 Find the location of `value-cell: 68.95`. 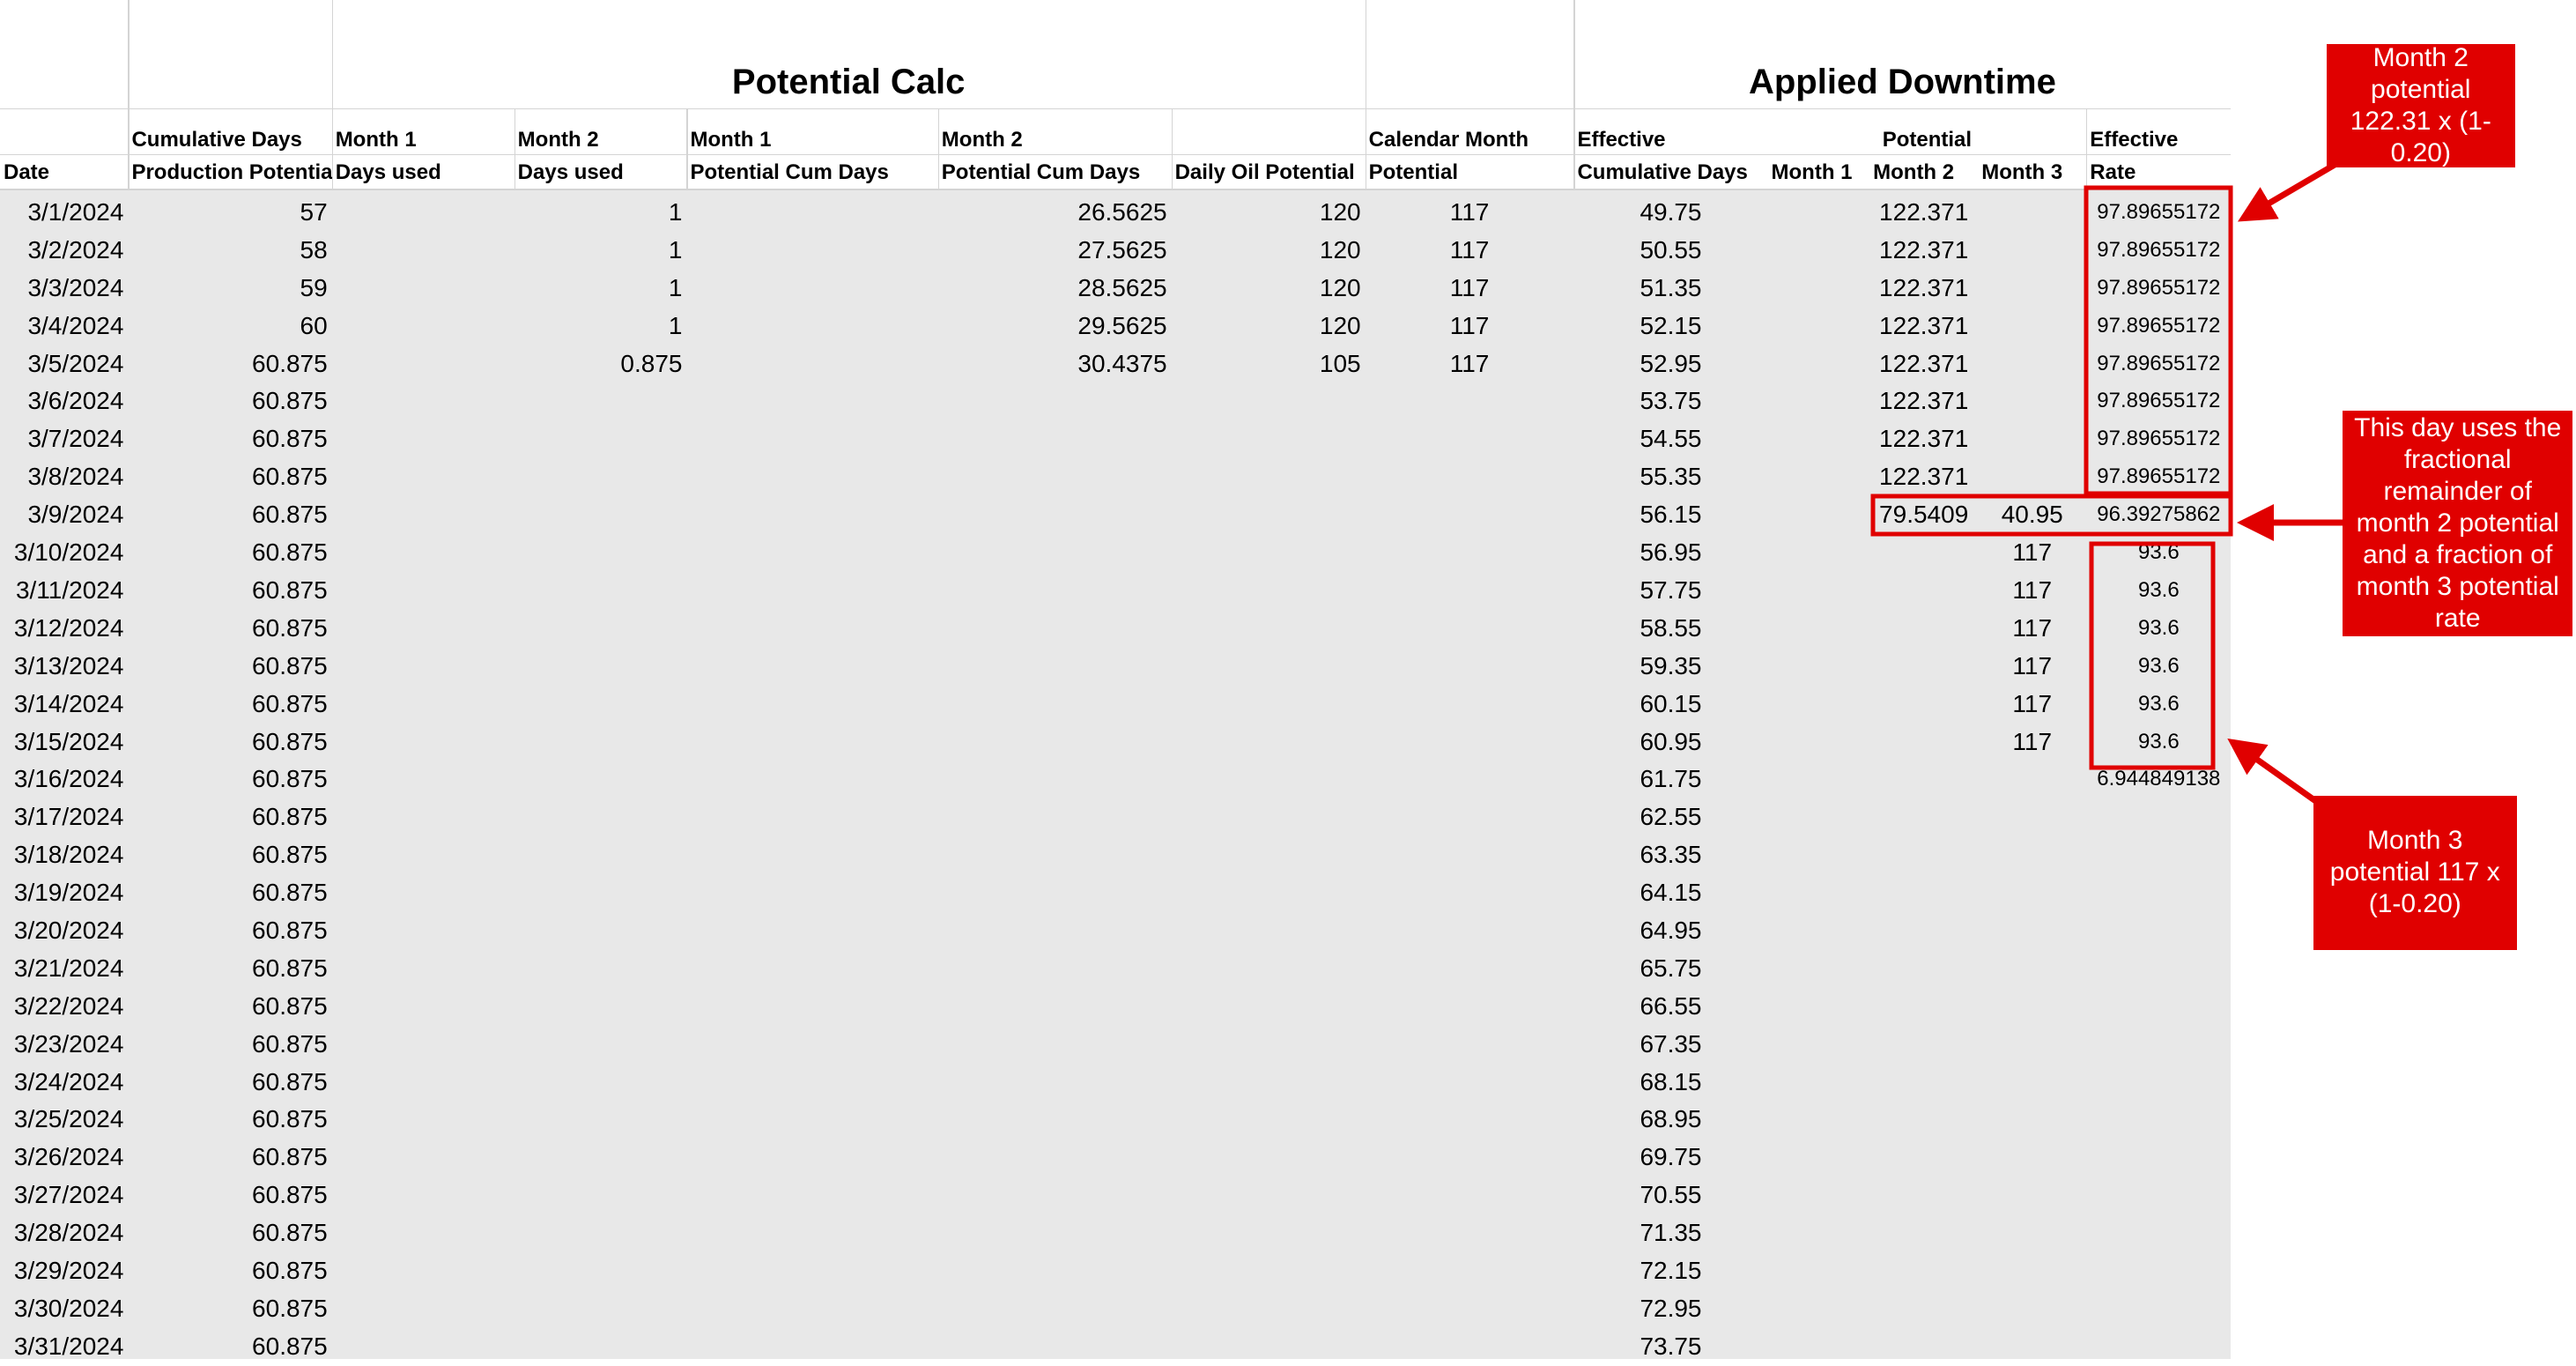

value-cell: 68.95 is located at coordinates (1671, 1119).